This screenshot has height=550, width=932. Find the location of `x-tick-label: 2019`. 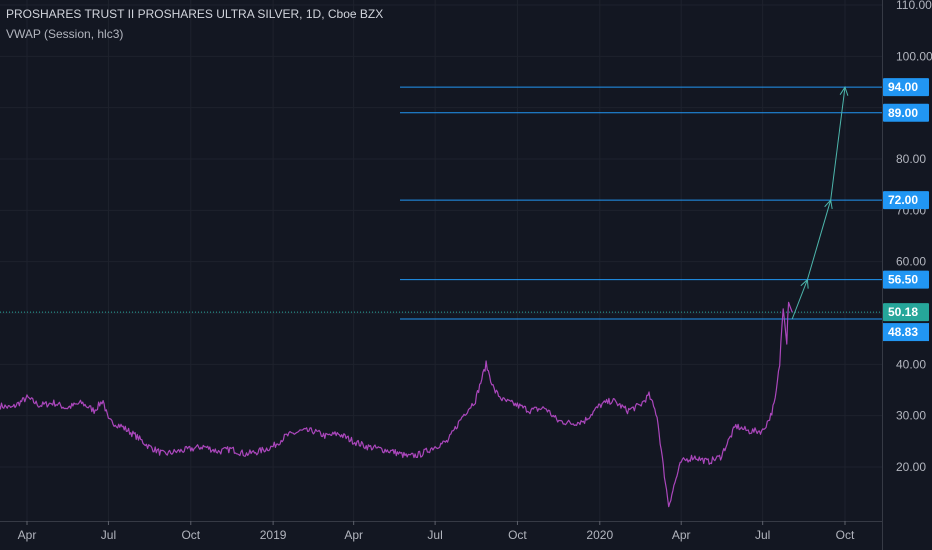

x-tick-label: 2019 is located at coordinates (273, 535).